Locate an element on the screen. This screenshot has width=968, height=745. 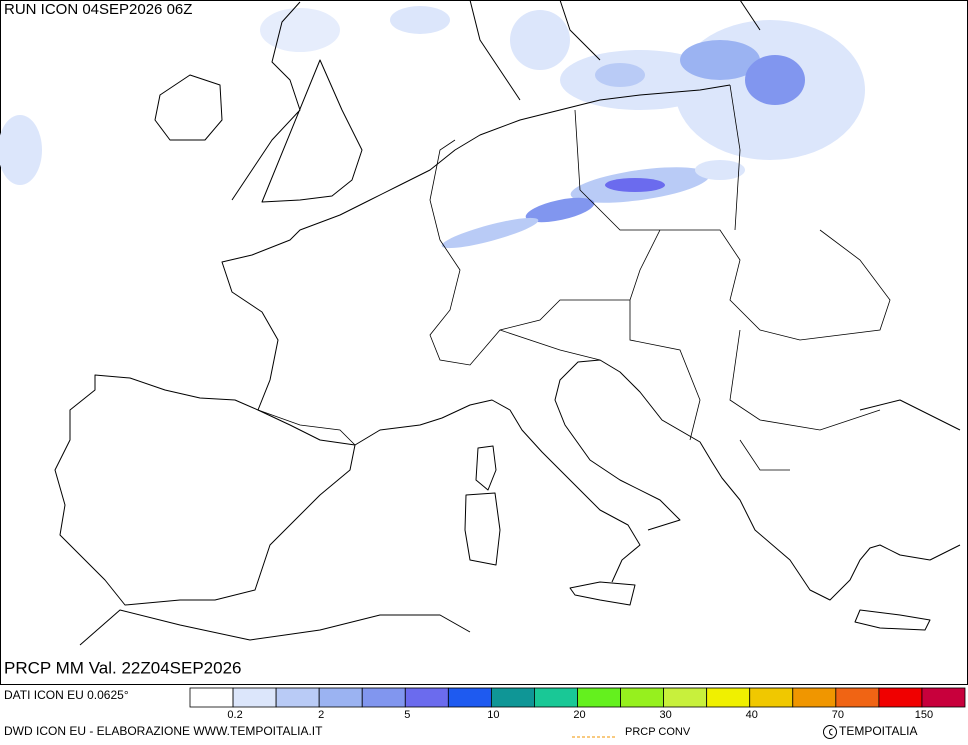
title-bg is located at coordinates (143, 669).